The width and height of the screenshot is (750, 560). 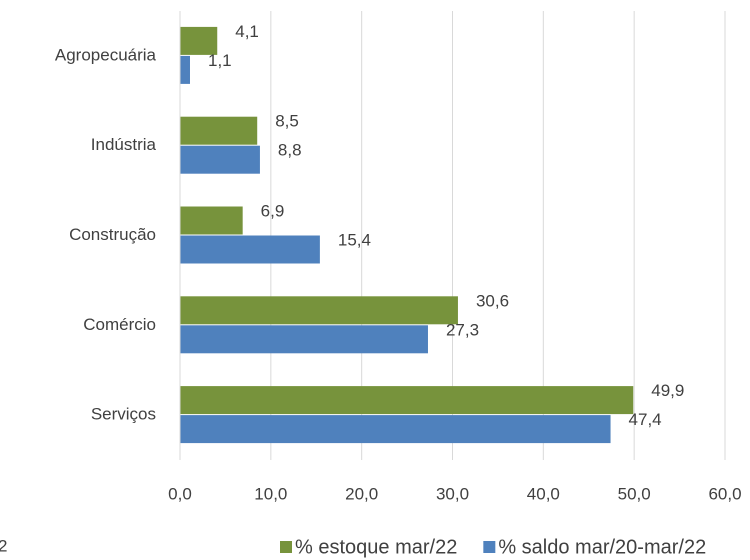 What do you see at coordinates (124, 144) in the screenshot?
I see `y-tick-label: Indústria` at bounding box center [124, 144].